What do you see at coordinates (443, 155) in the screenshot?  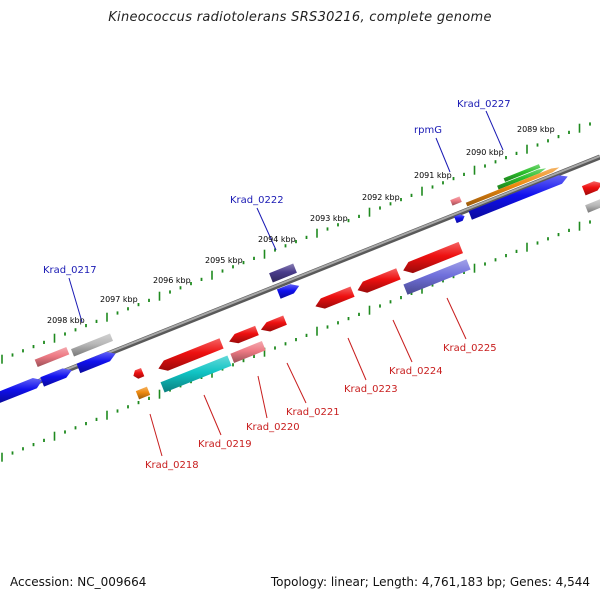 I see `leader-rpmg` at bounding box center [443, 155].